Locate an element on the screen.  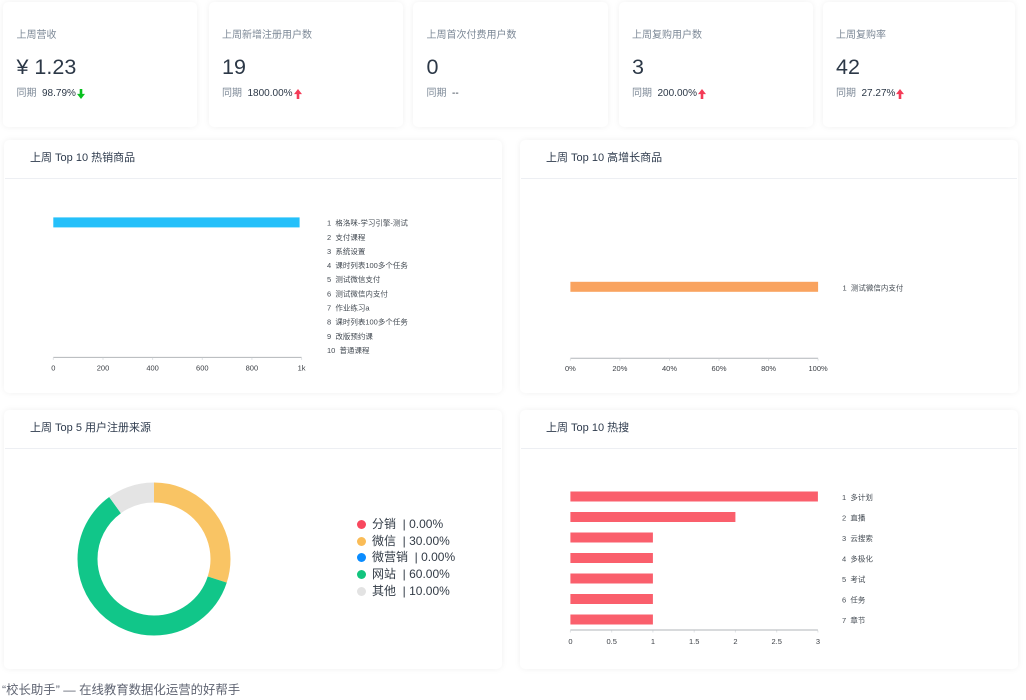
svg-text: 200 is located at coordinates (103, 367).